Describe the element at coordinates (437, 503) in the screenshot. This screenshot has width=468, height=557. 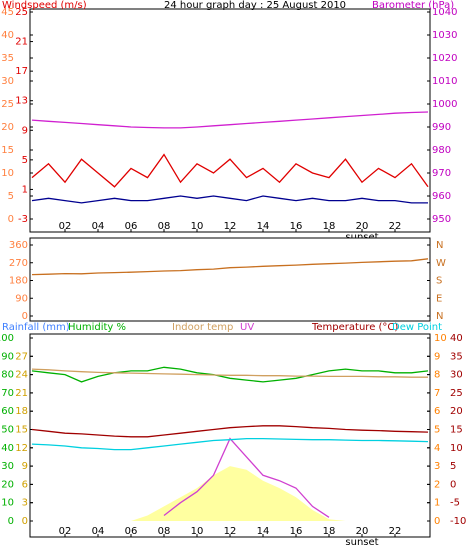
I see `y4-tick-label: 1` at that location.